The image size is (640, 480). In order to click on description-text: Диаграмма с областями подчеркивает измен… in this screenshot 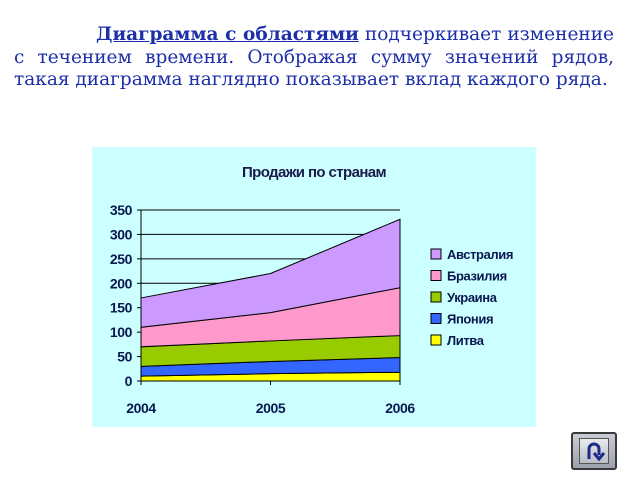, I will do `click(314, 58)`.